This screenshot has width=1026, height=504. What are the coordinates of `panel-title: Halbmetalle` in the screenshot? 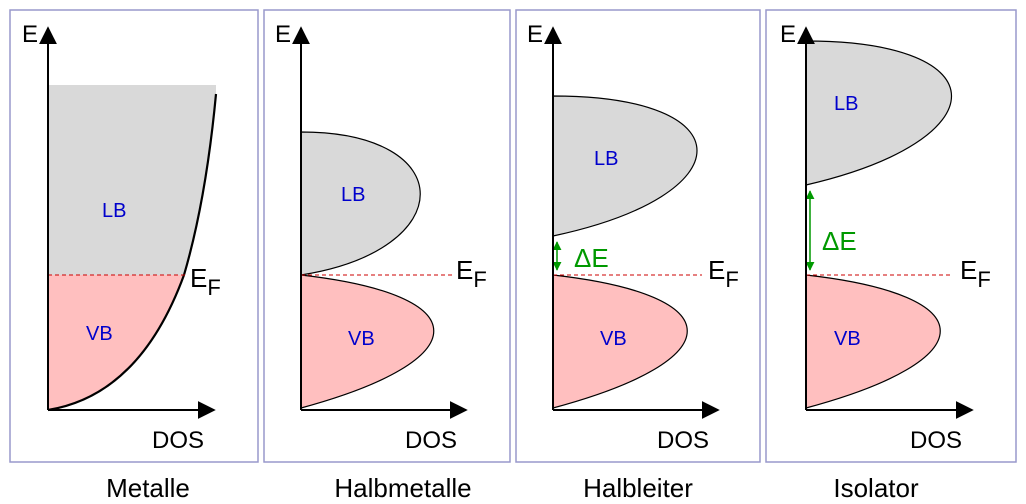 It's located at (402, 488).